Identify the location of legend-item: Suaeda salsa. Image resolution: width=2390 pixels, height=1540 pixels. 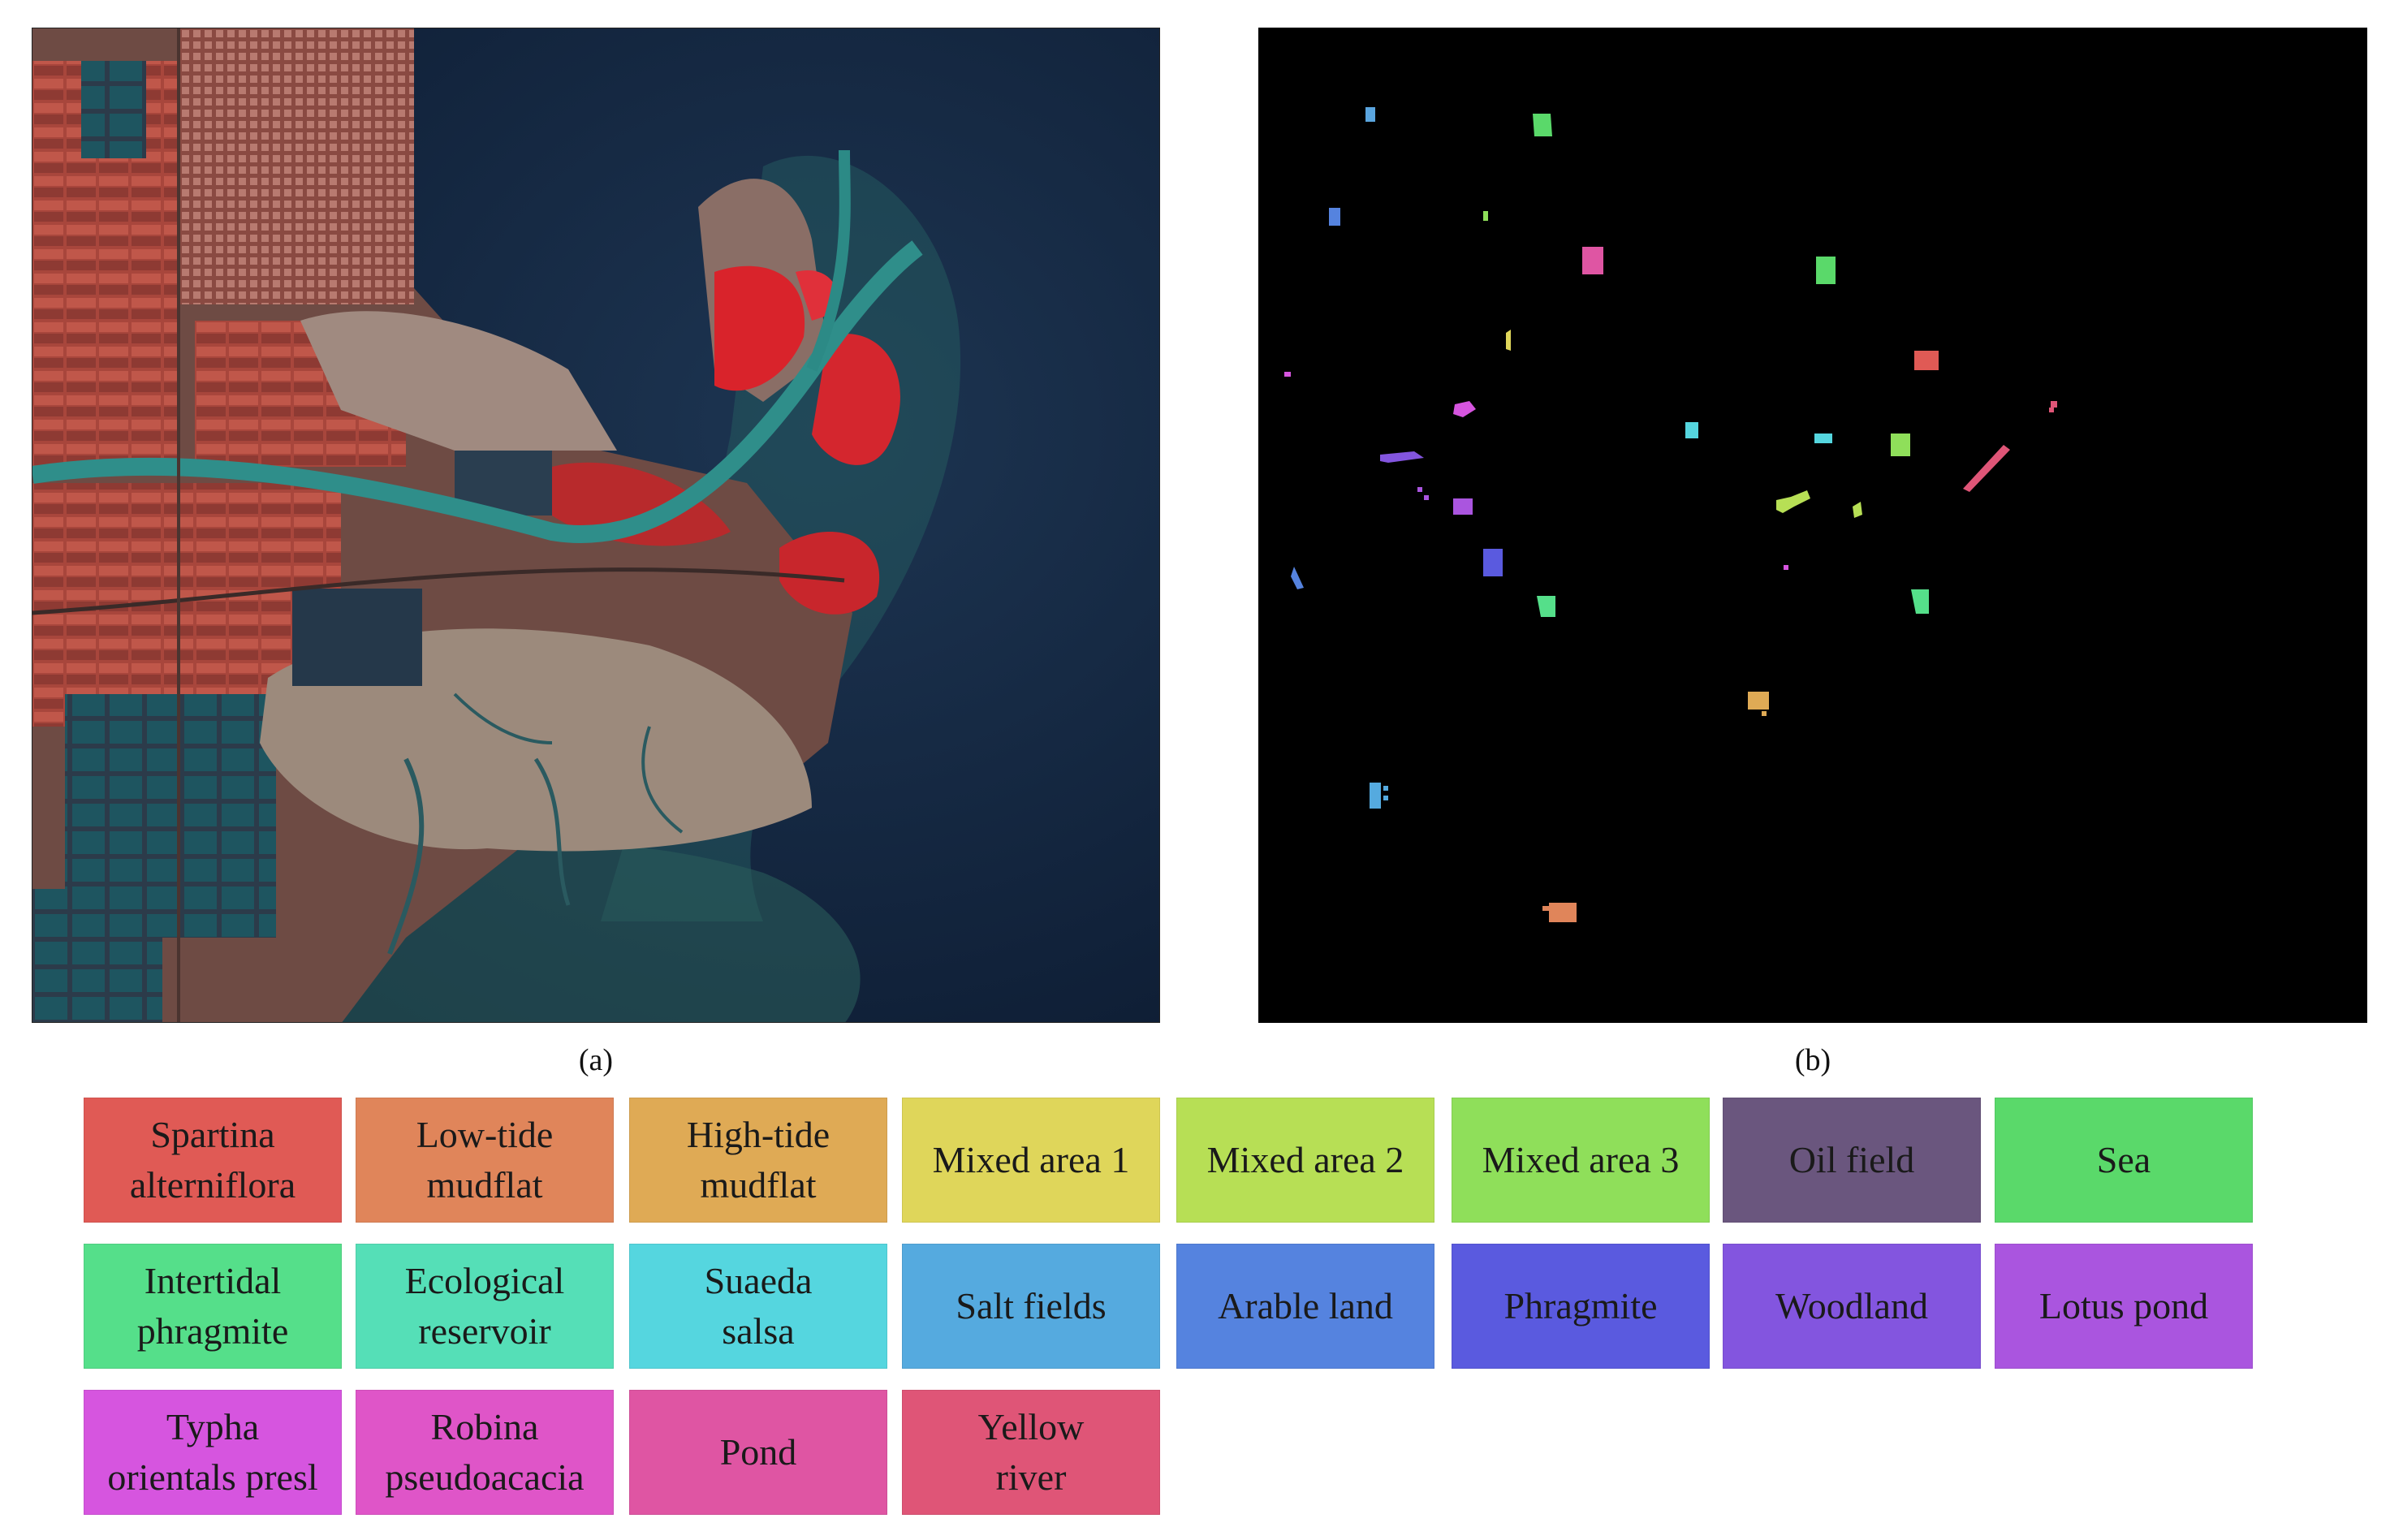
(758, 1307).